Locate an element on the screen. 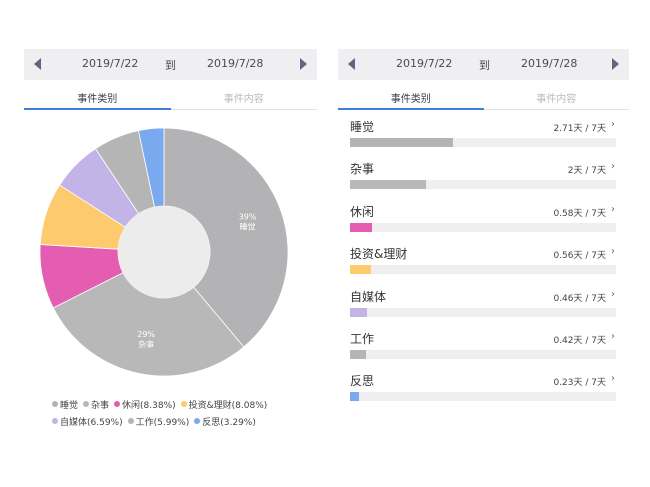  legend-row: 自媒体(6.59%) 工作(5.99%) 反思(3.29%) is located at coordinates (162, 423).